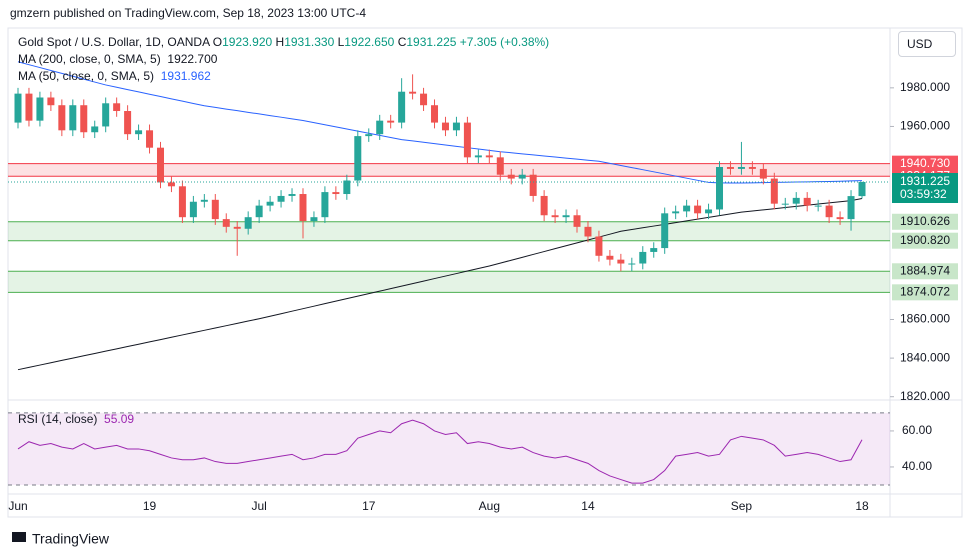 The width and height of the screenshot is (970, 557). I want to click on ohlc-label: C, so click(402, 42).